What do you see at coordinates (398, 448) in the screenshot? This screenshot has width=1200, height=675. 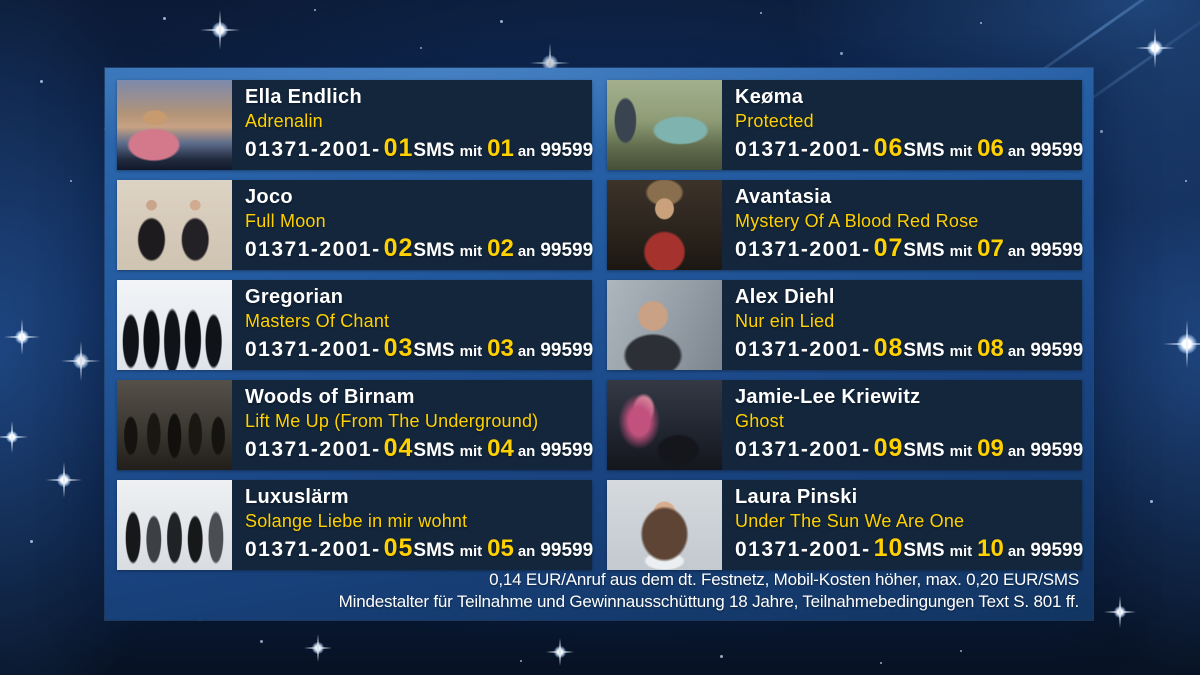 I see `vote-number: 04` at bounding box center [398, 448].